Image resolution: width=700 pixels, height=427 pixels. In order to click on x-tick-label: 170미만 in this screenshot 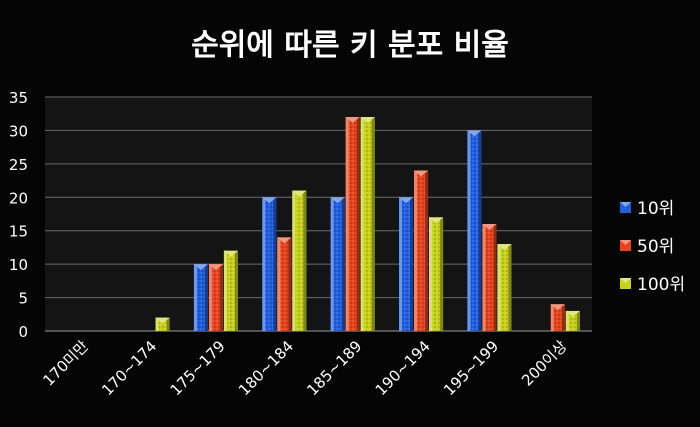, I will do `click(66, 363)`.